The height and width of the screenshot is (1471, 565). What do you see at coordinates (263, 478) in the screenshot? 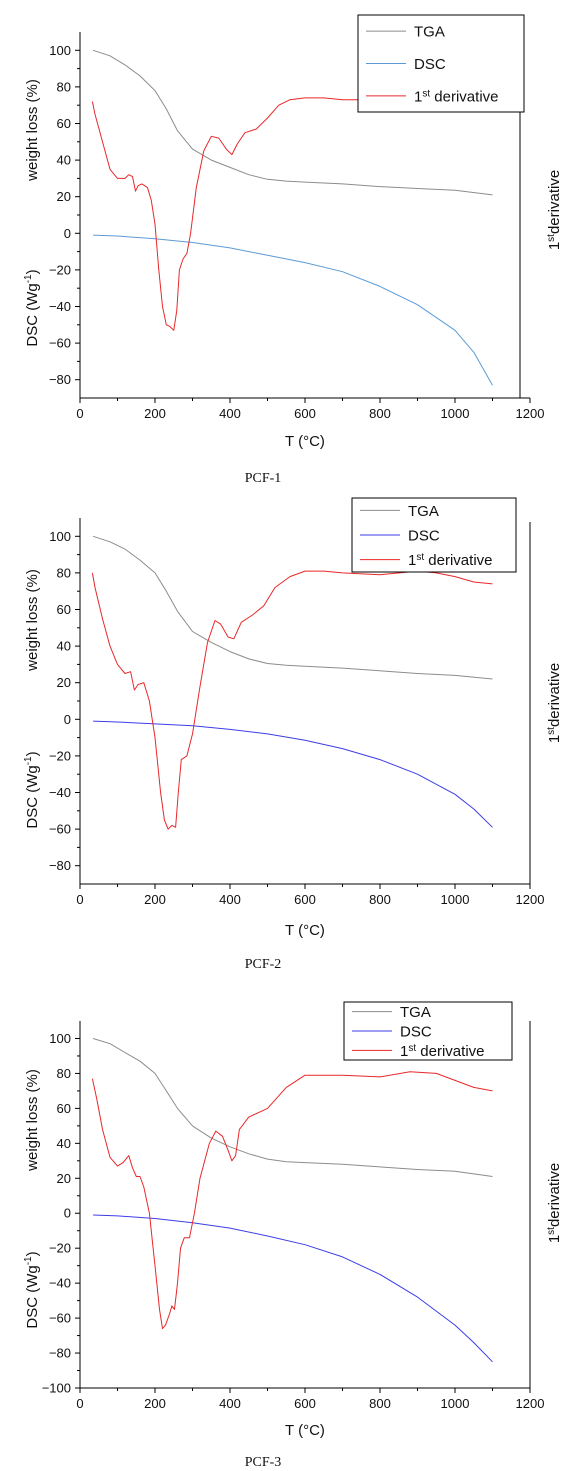
I see `figure-caption: PCF-1` at bounding box center [263, 478].